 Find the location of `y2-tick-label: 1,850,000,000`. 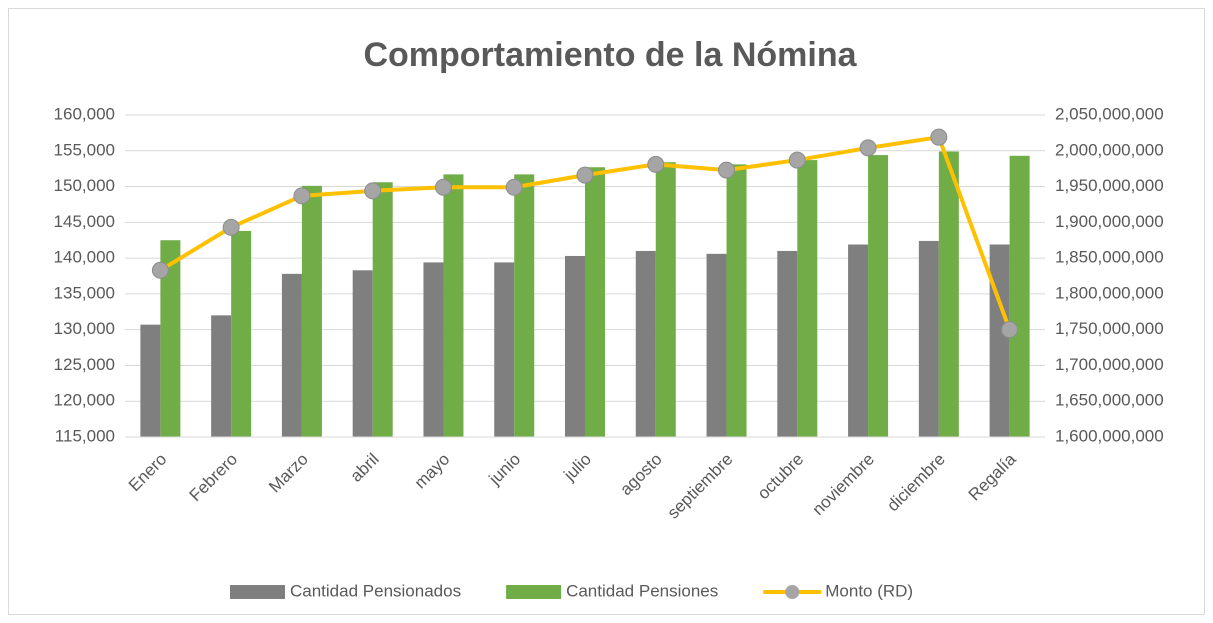

y2-tick-label: 1,850,000,000 is located at coordinates (1109, 257).